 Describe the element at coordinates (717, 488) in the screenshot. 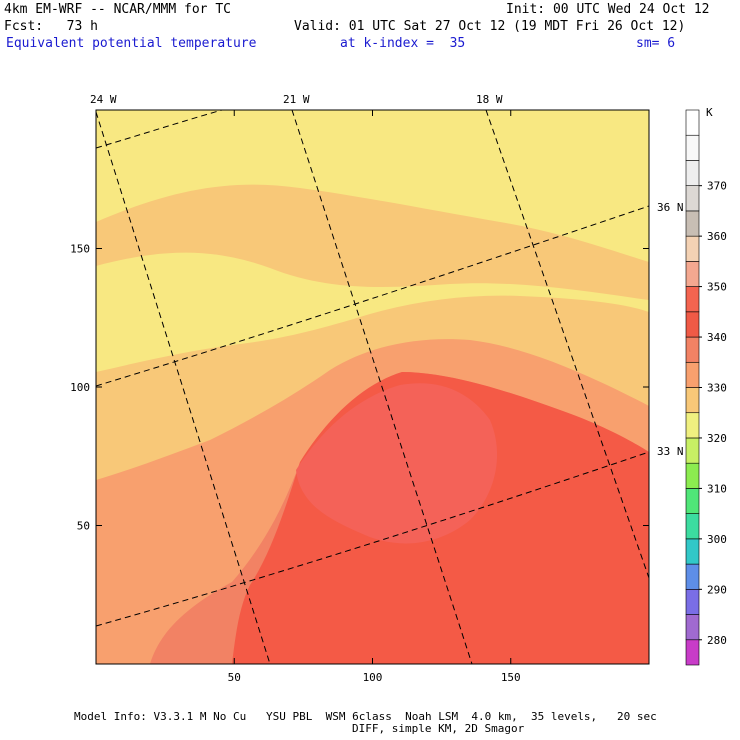

I see `colorbar-tick-label: 310` at that location.